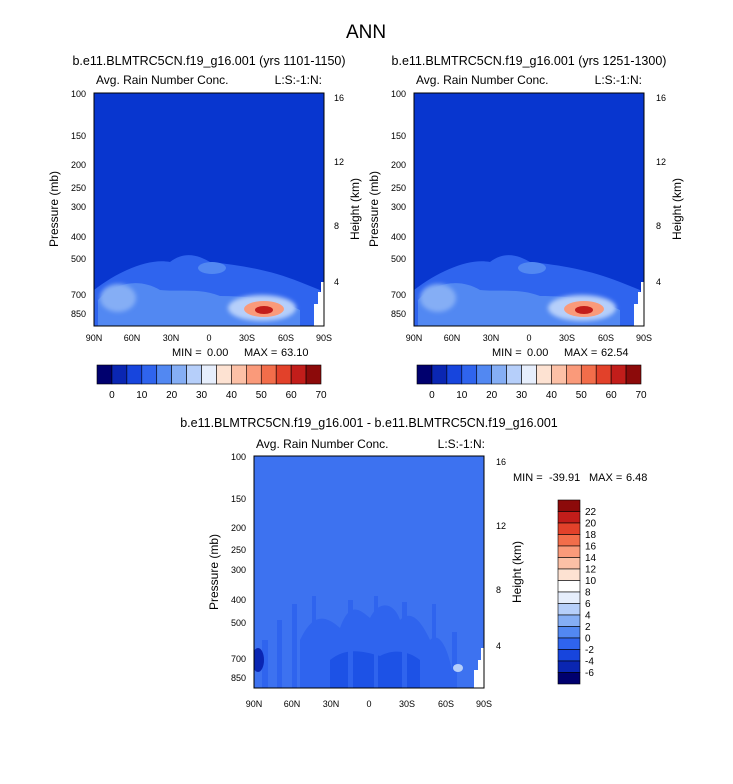 The image size is (733, 784). I want to click on x-tick-label: 90S, so click(484, 704).